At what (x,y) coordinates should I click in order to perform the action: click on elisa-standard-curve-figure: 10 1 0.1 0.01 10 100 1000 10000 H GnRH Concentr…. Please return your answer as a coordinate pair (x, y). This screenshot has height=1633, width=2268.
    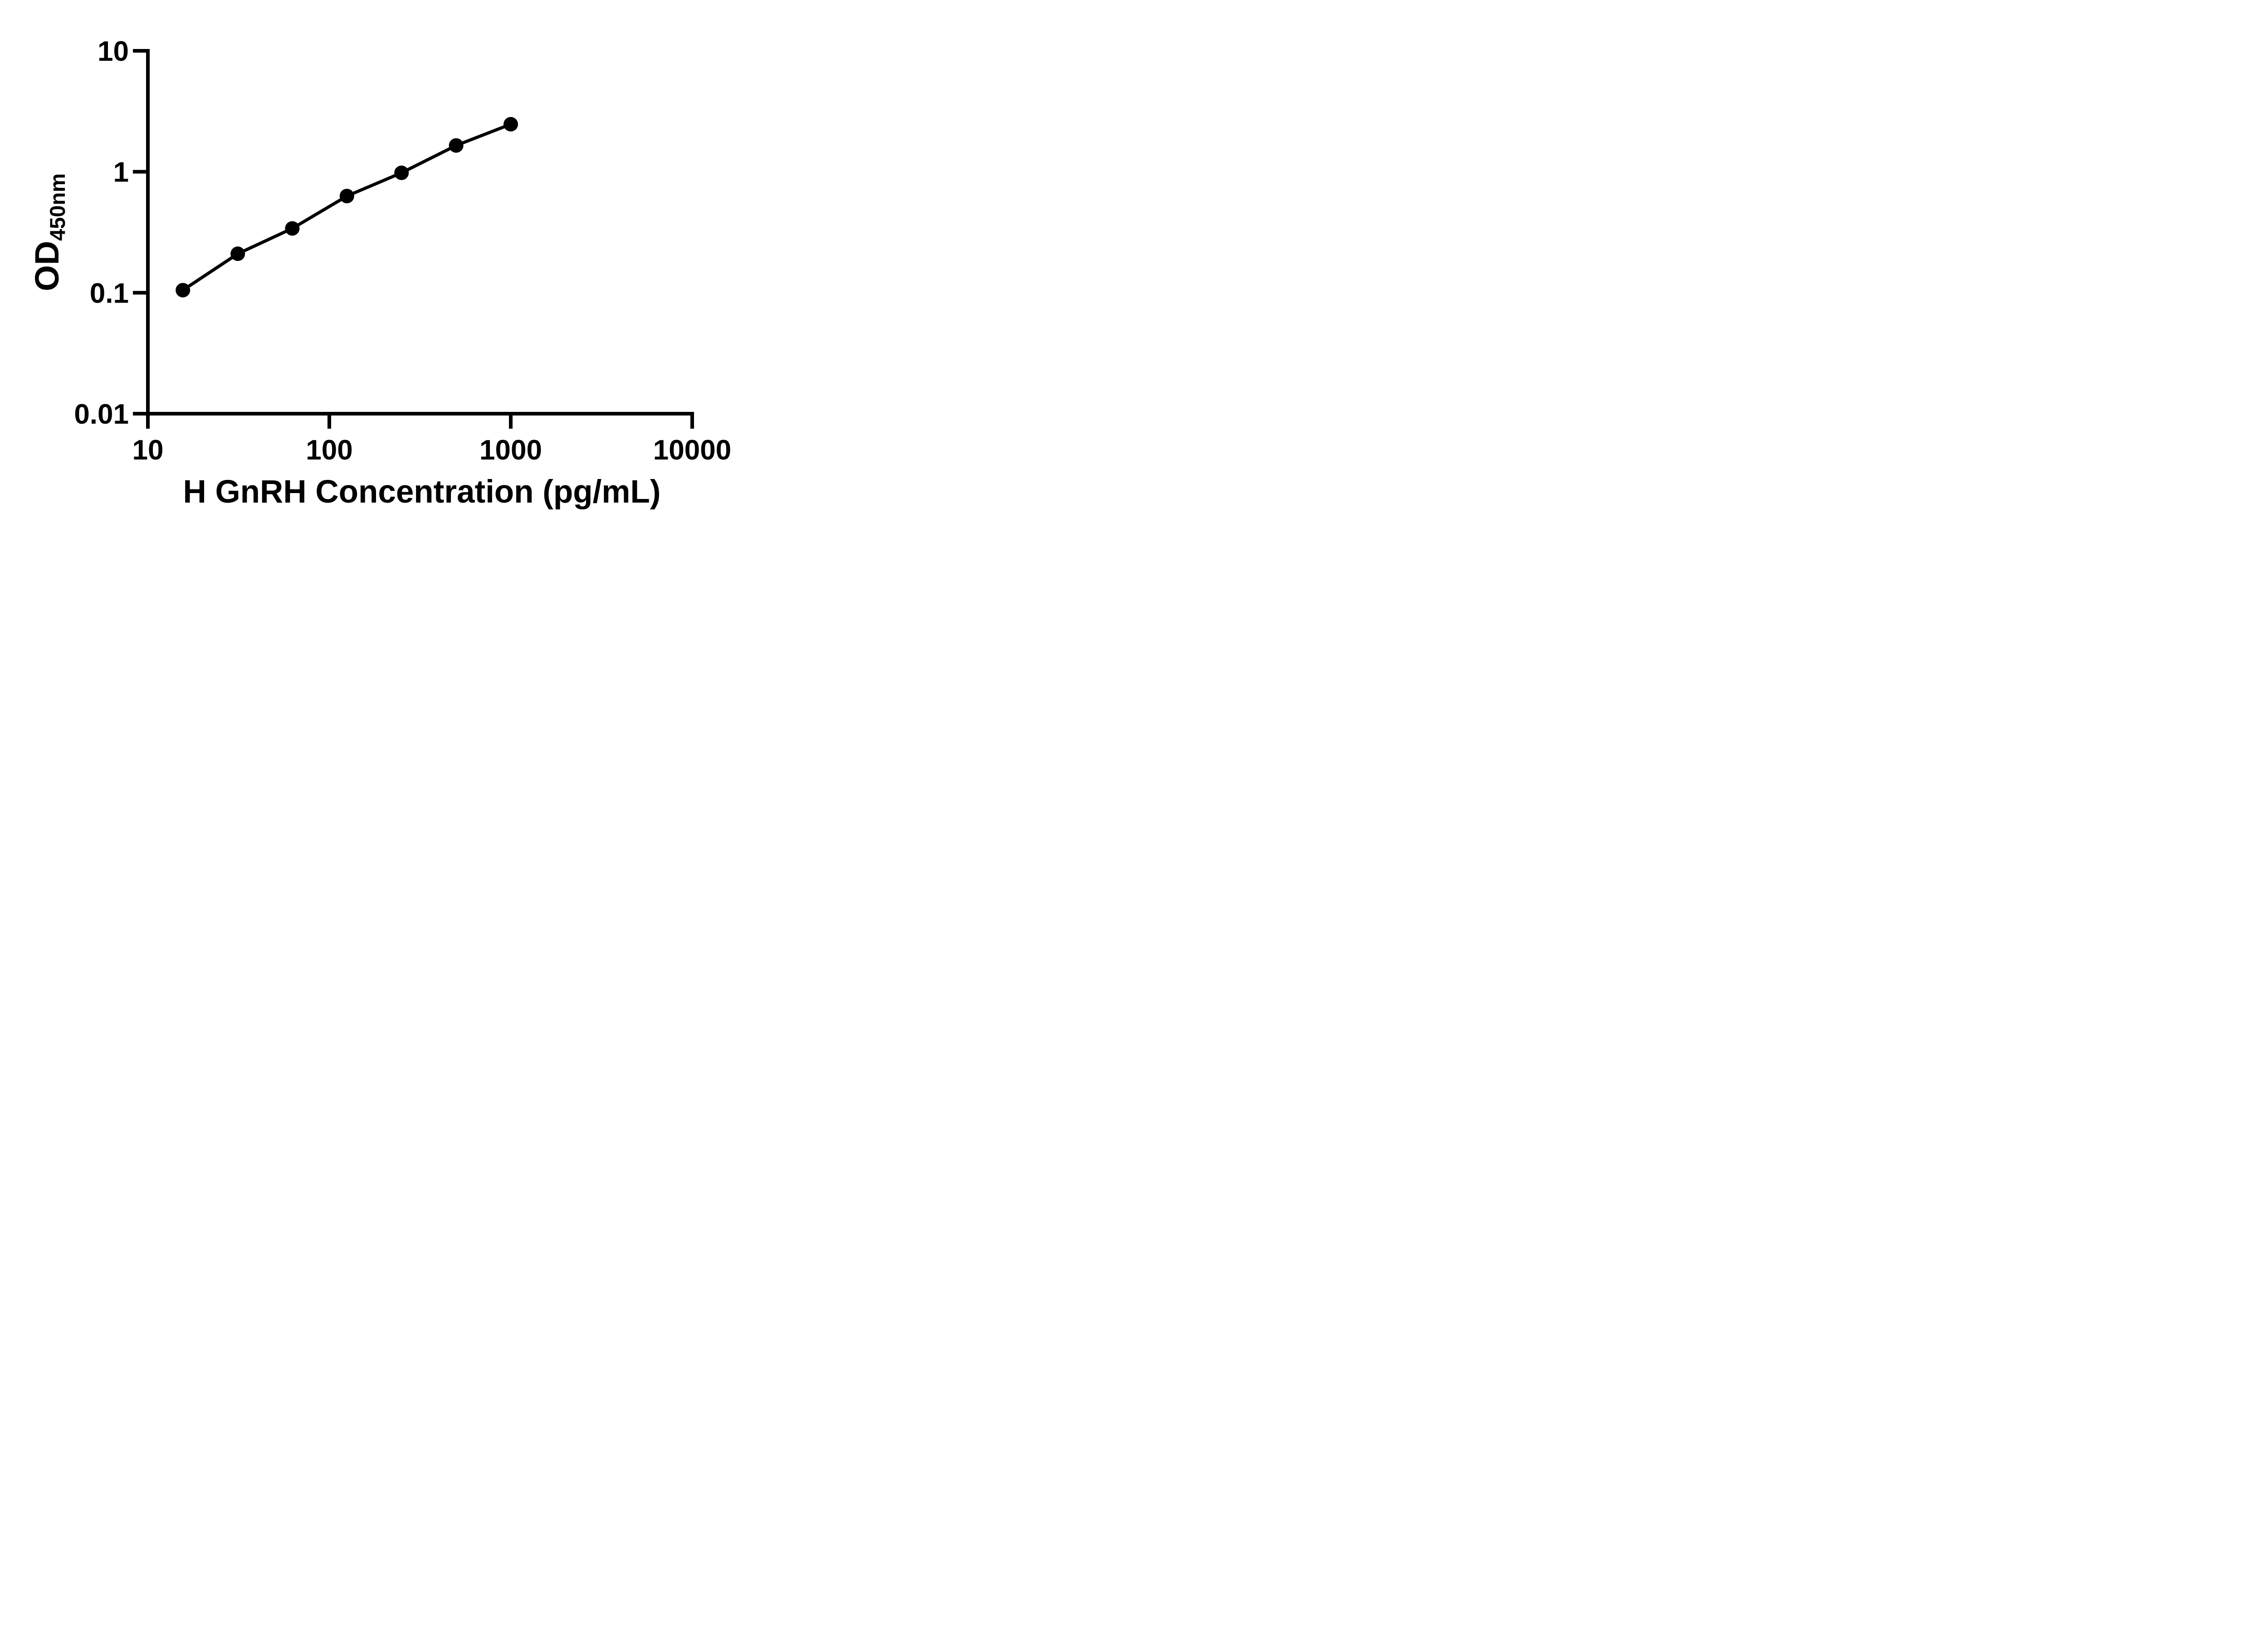
    Looking at the image, I should click on (388, 272).